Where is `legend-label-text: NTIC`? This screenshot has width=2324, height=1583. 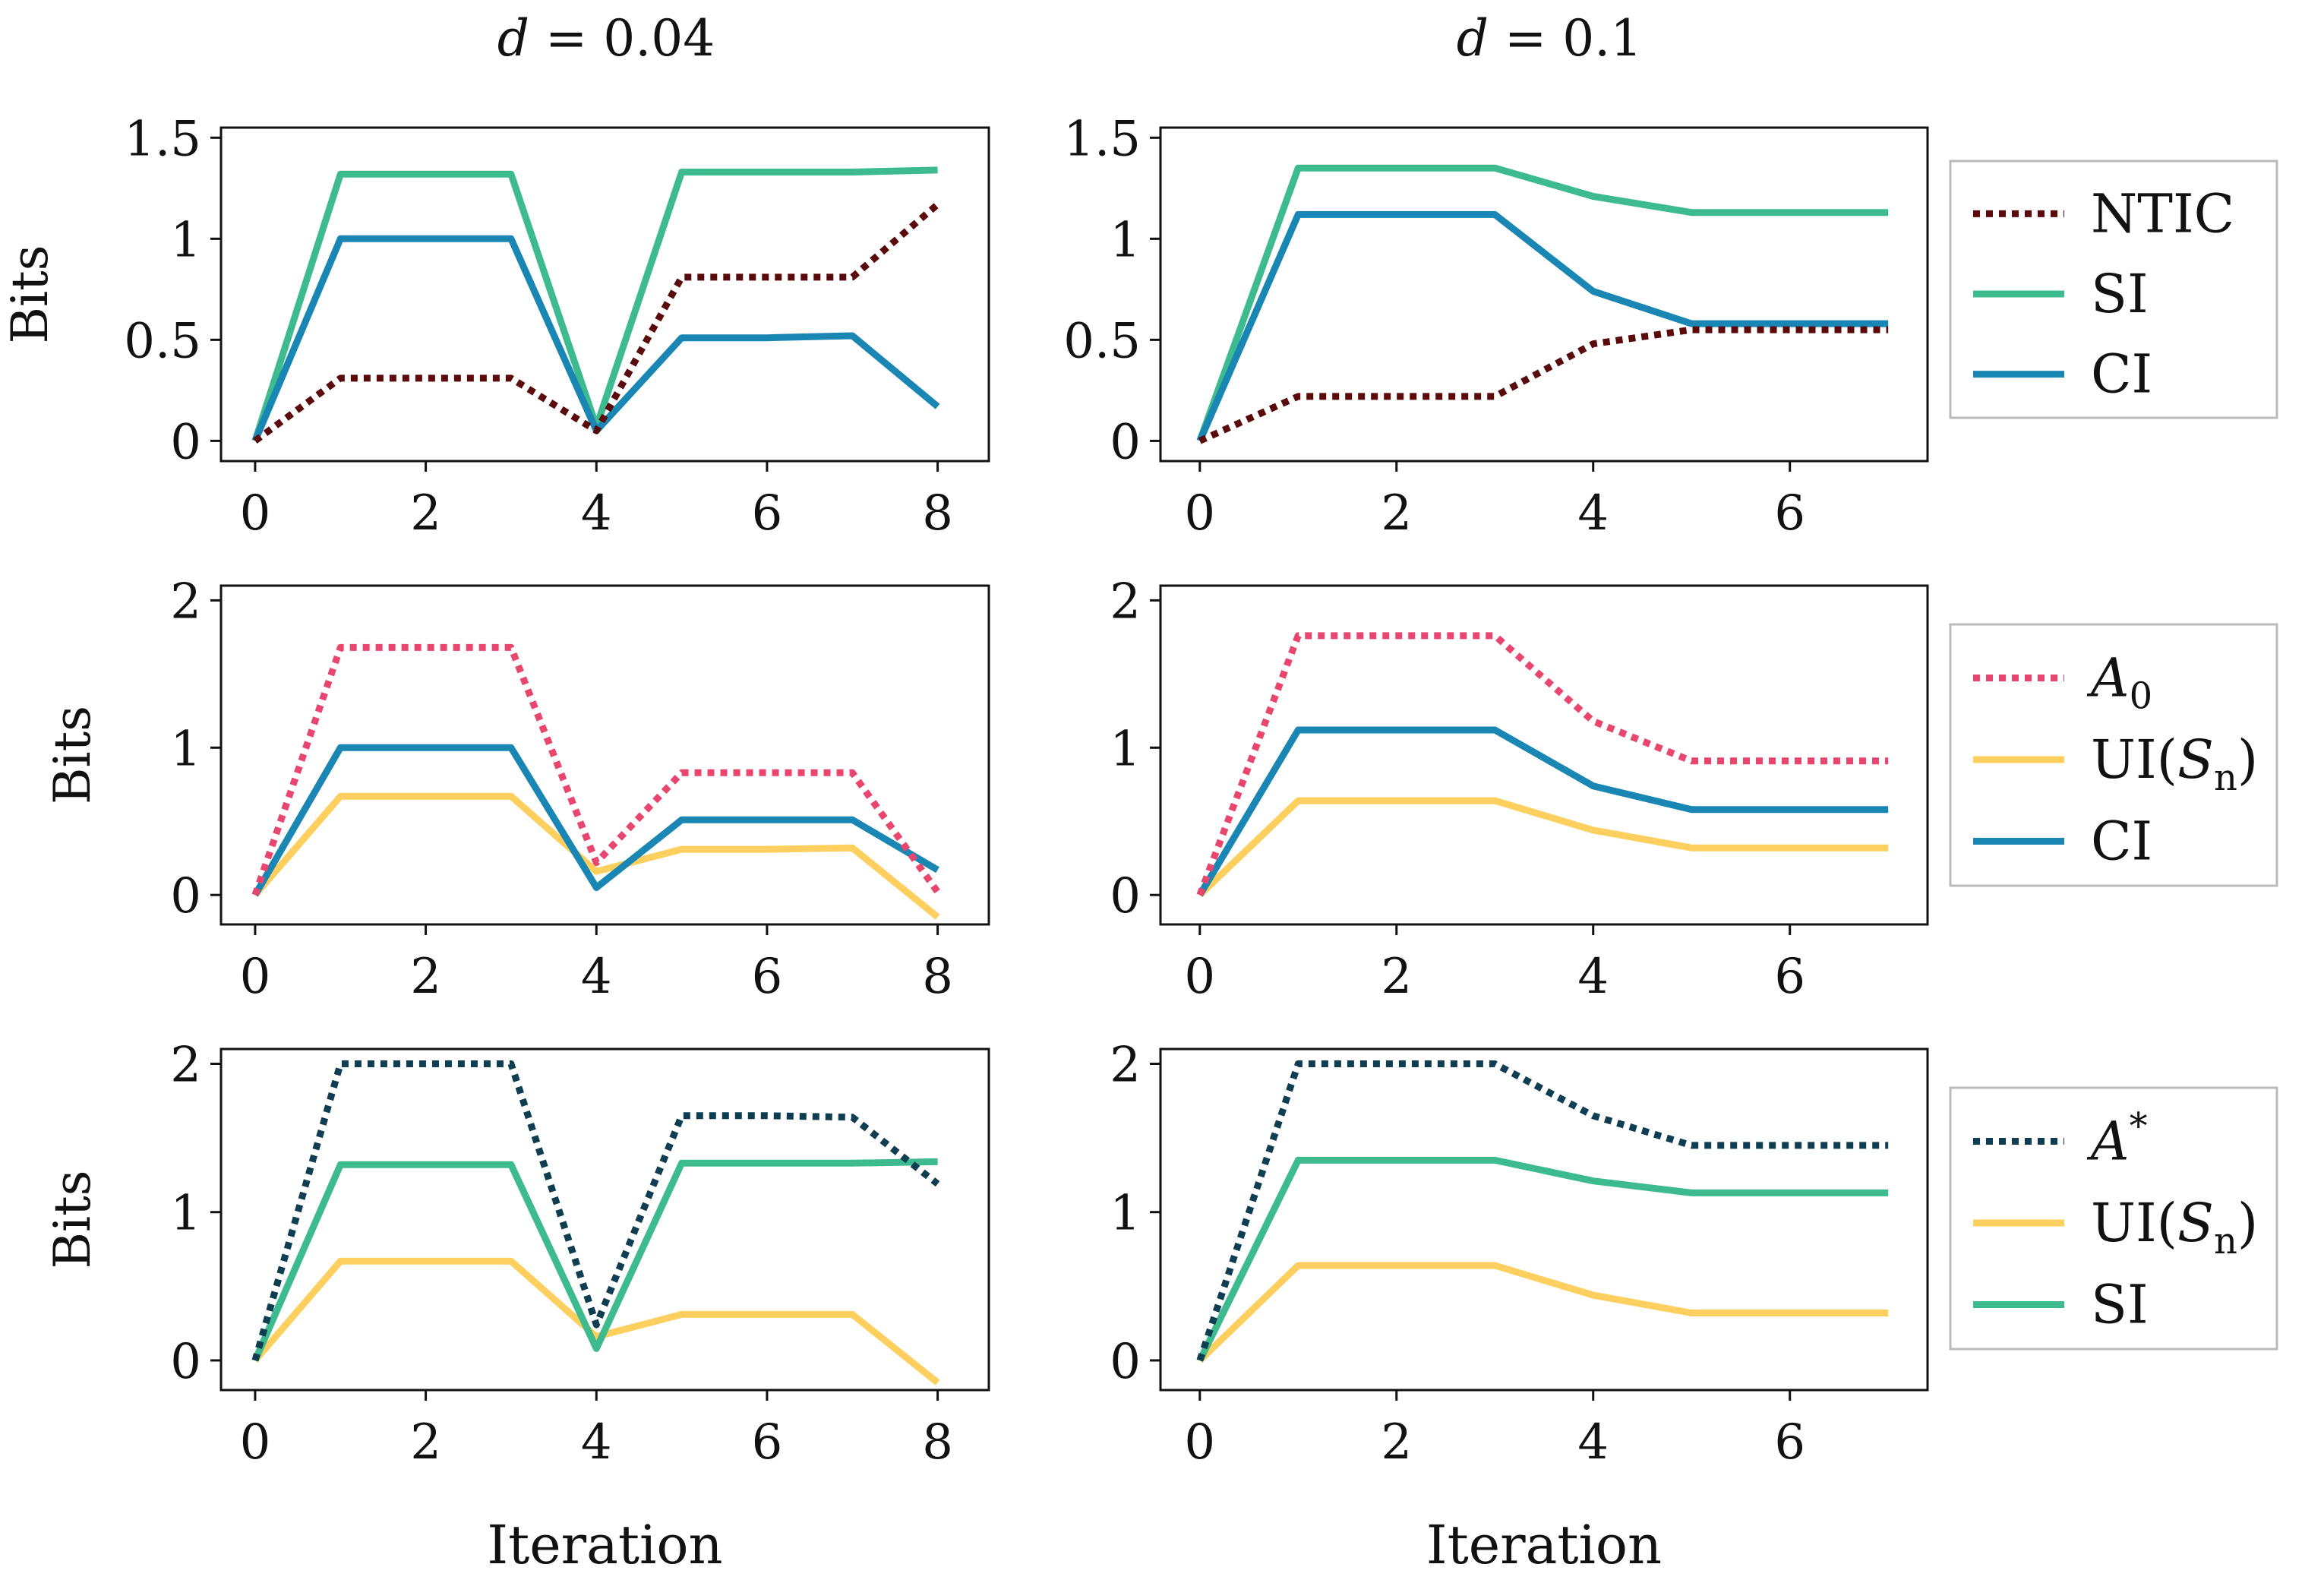 legend-label-text: NTIC is located at coordinates (2162, 214).